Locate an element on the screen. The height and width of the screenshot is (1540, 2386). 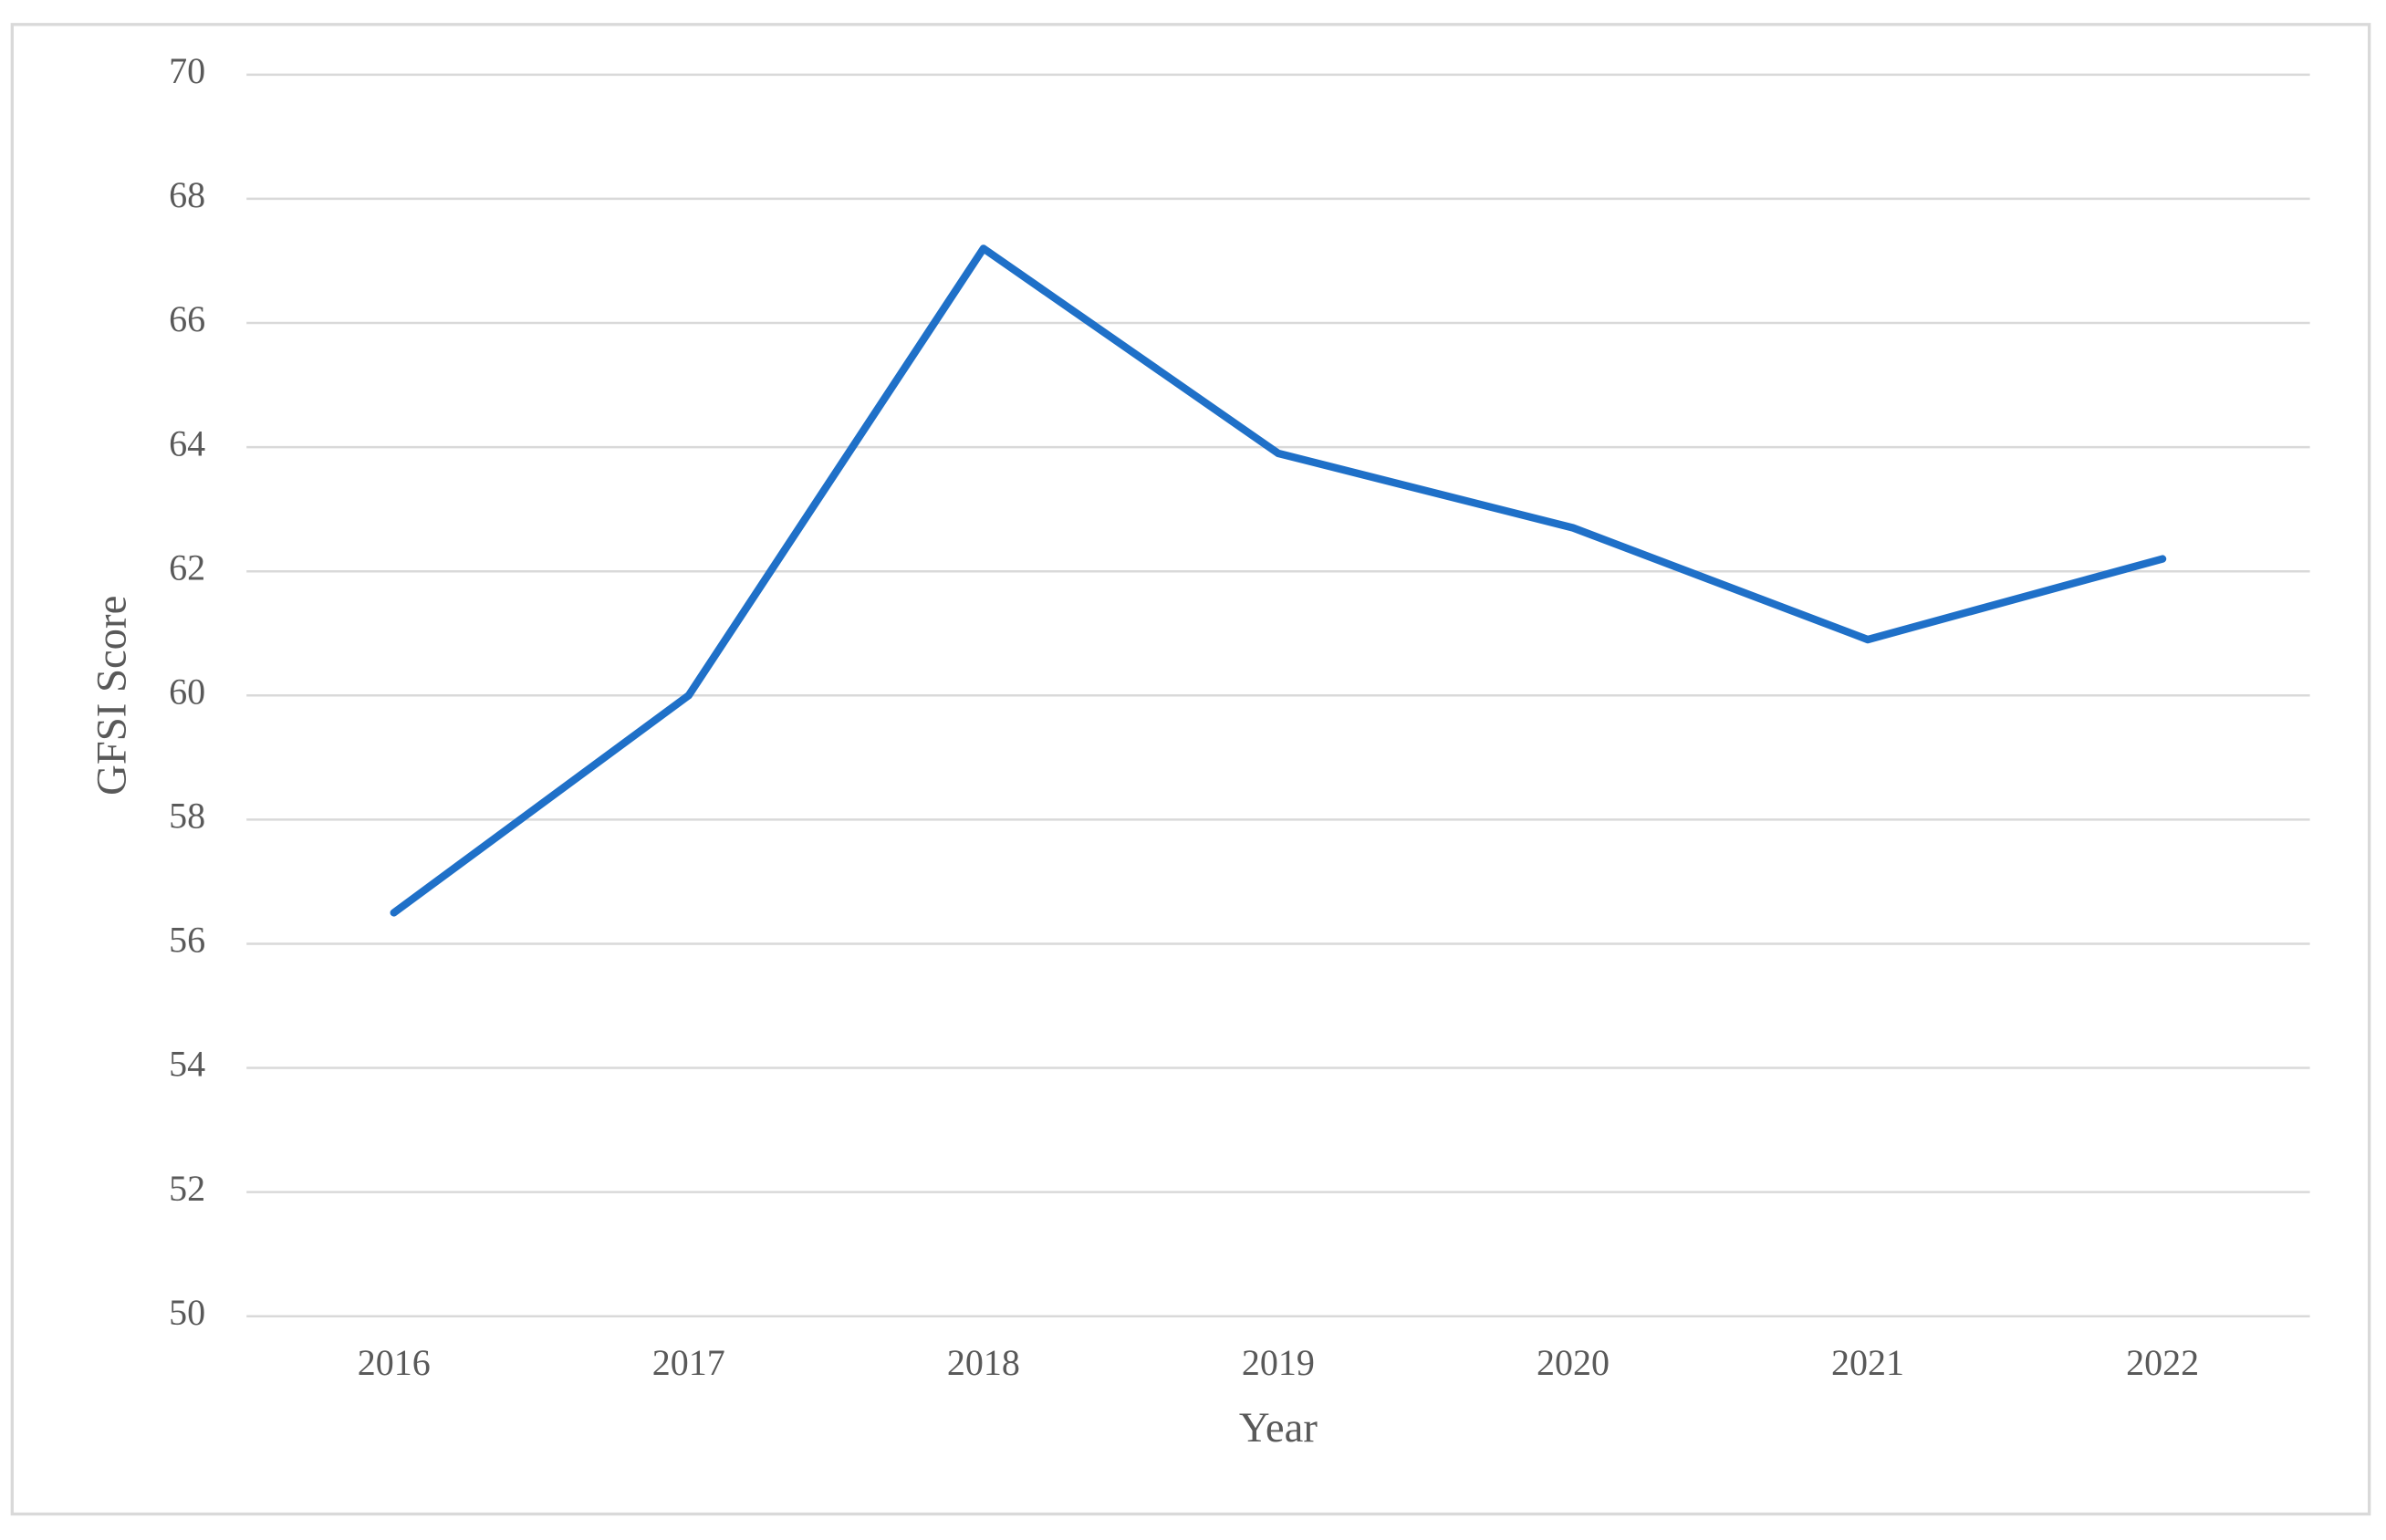
y-tick-label: 66 is located at coordinates (187, 318).